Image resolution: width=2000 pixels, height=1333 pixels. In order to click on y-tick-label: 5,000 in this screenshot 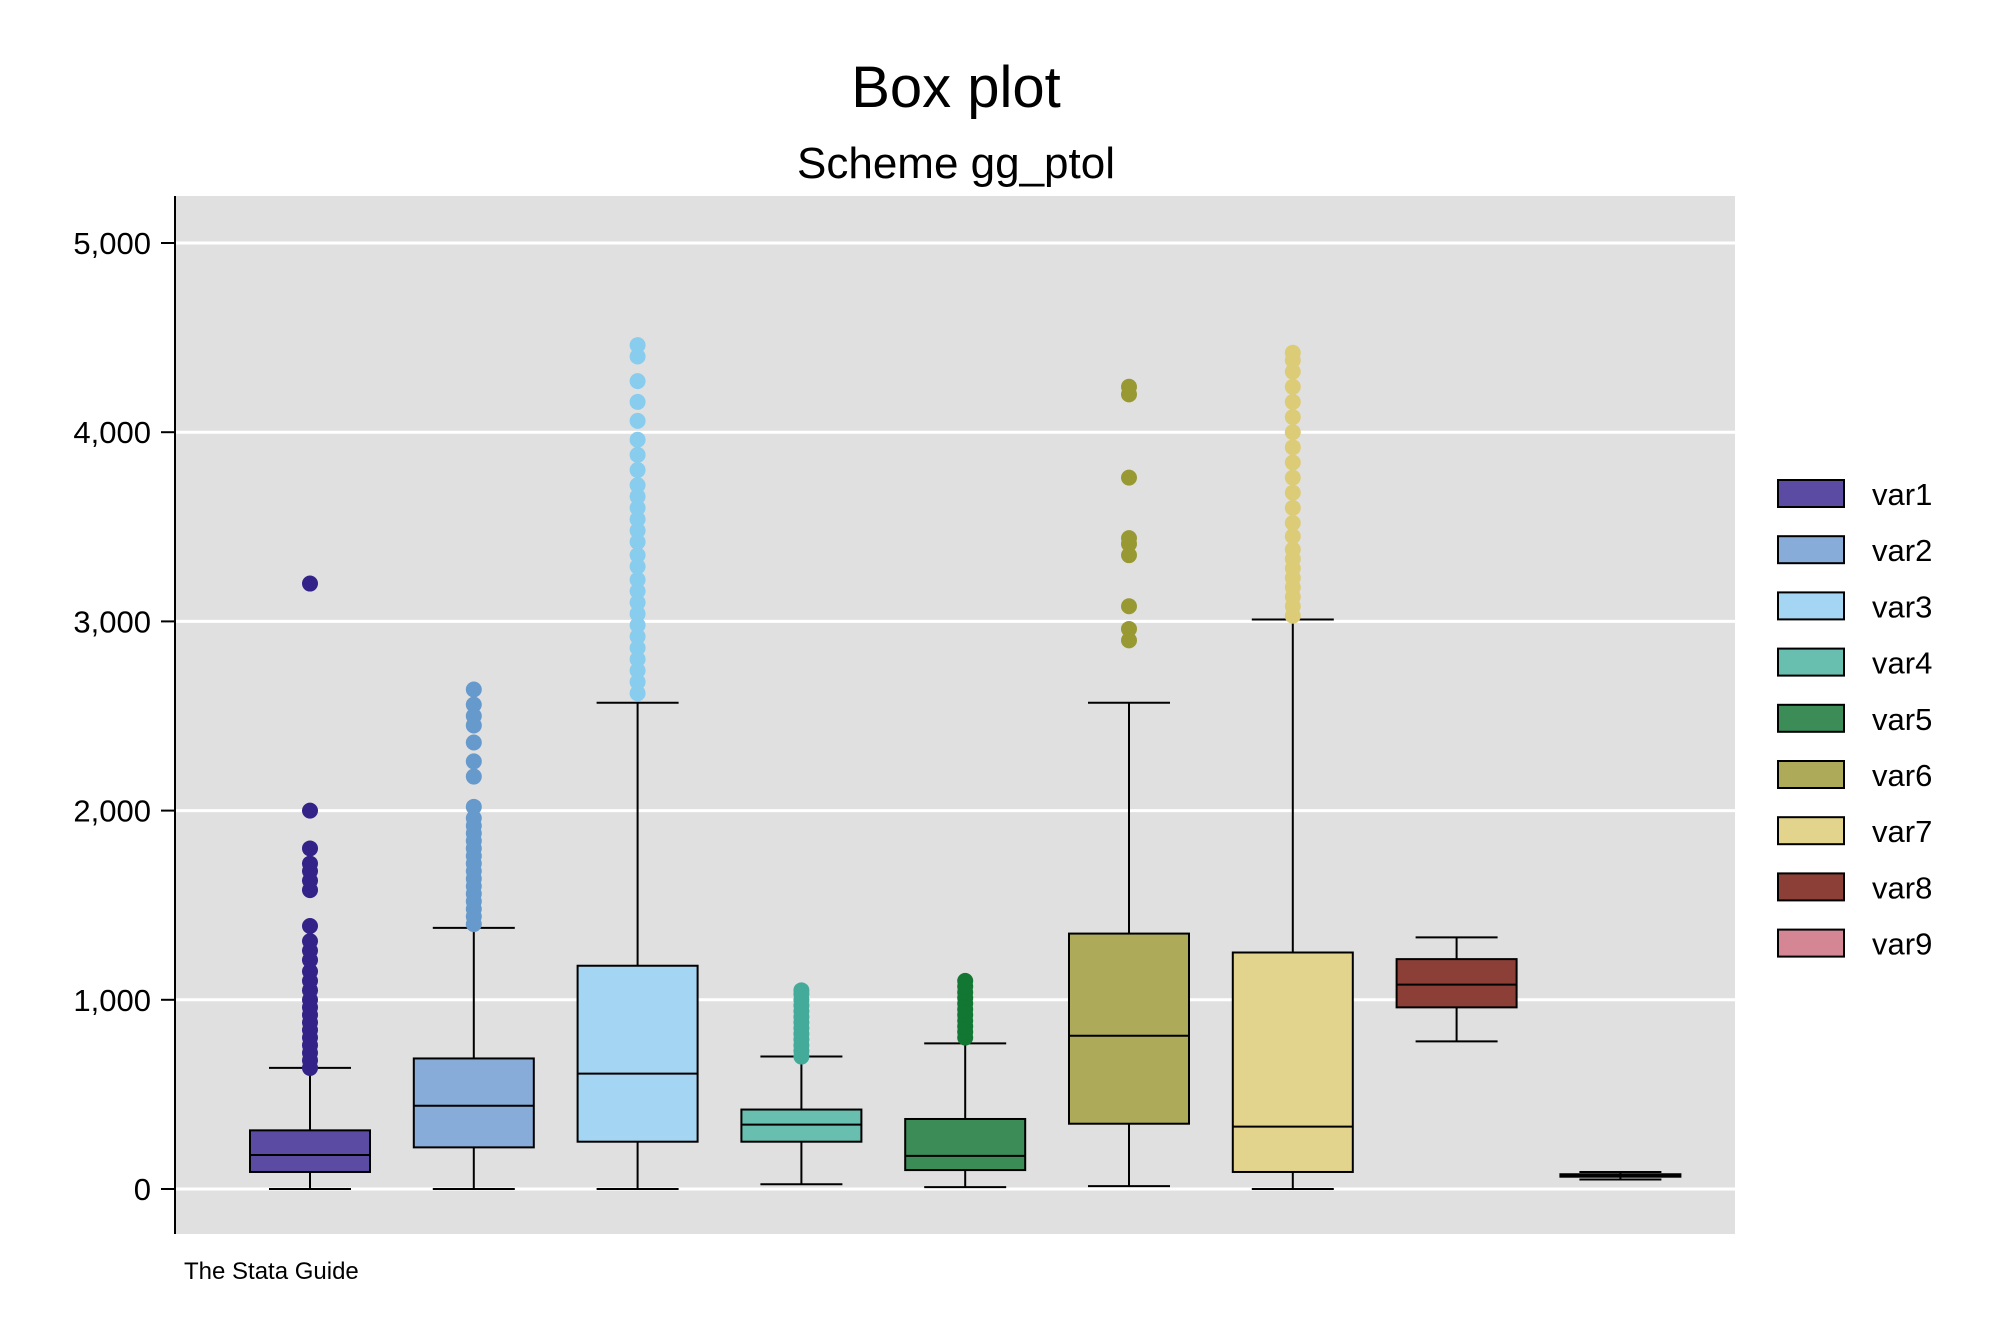, I will do `click(112, 243)`.